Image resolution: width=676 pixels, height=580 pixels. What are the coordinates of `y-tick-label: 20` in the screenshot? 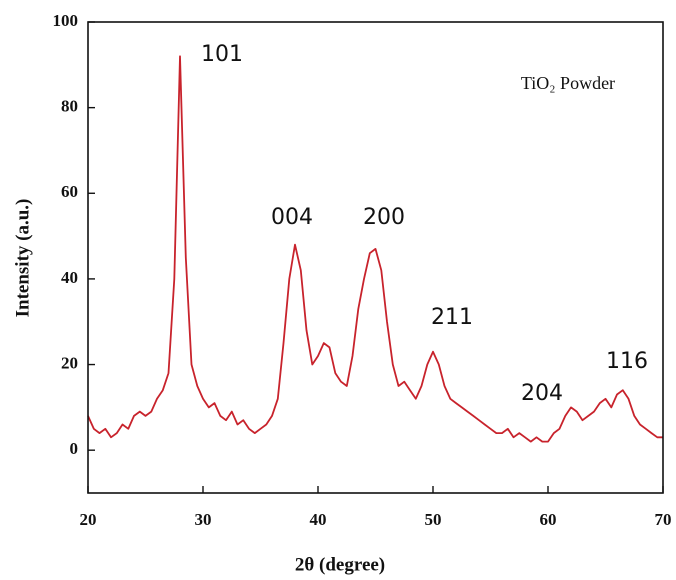 It's located at (69, 362).